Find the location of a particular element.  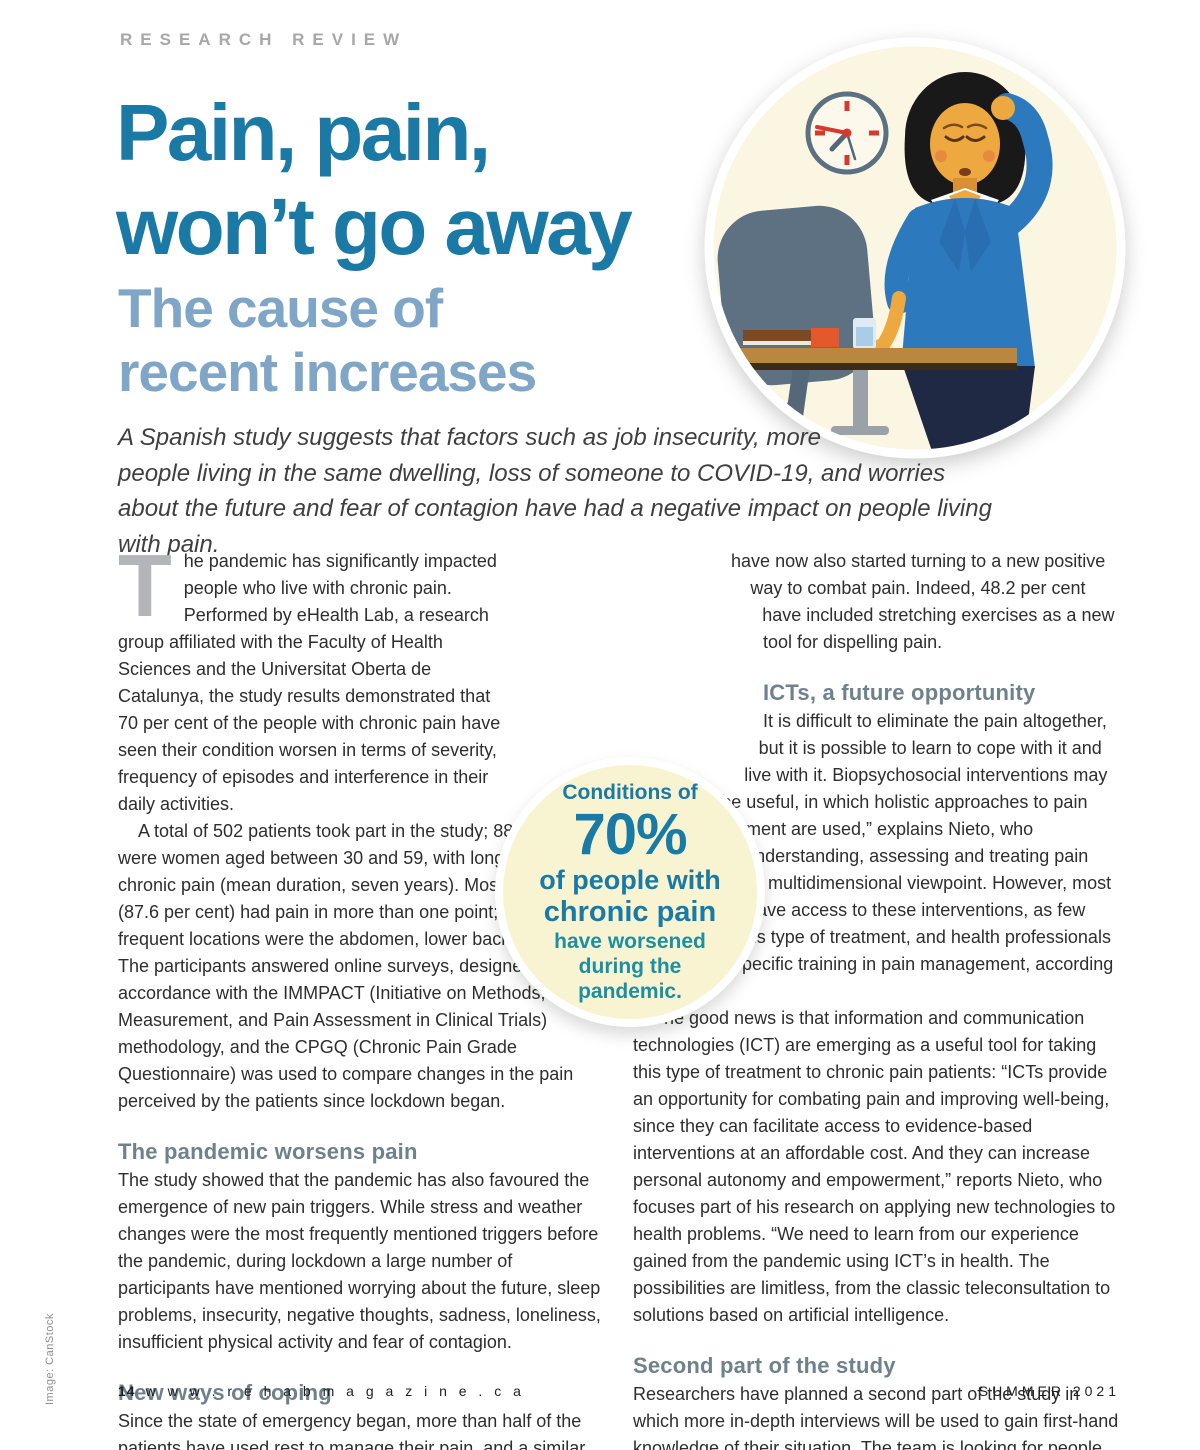

wall-clock-icon is located at coordinates (847, 133).